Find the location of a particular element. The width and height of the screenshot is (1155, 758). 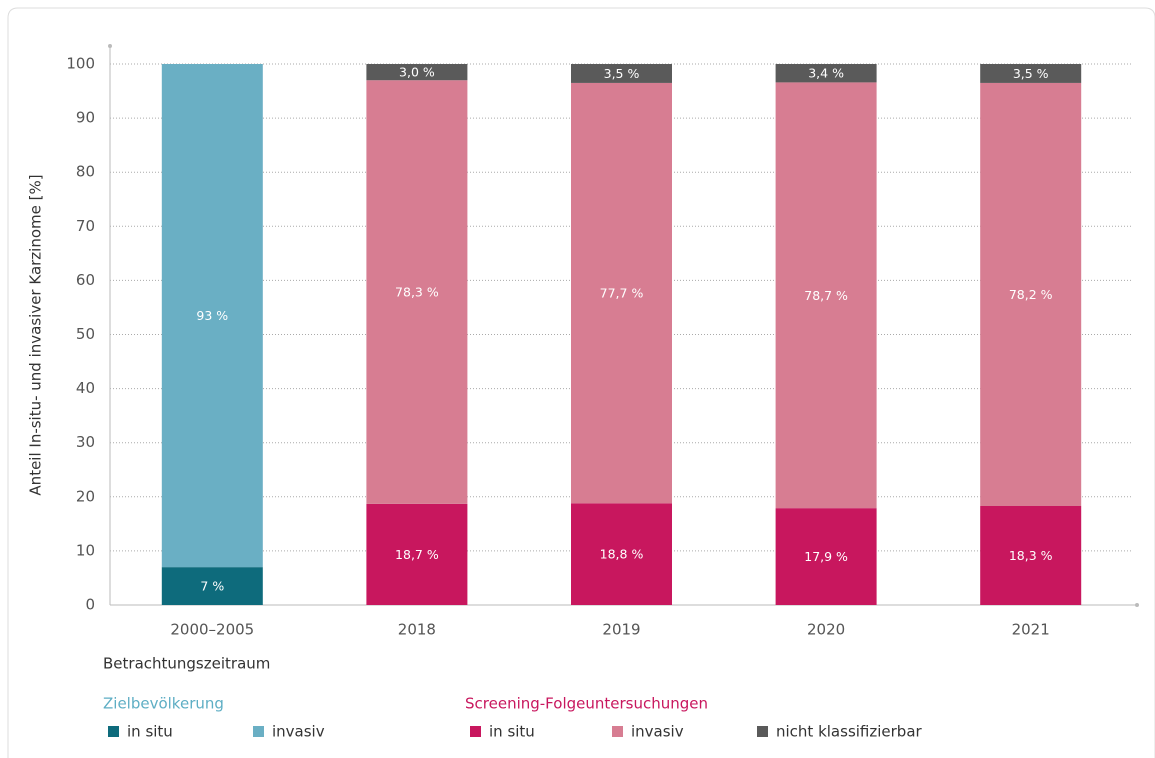

value-label: 78,7 % is located at coordinates (826, 295).